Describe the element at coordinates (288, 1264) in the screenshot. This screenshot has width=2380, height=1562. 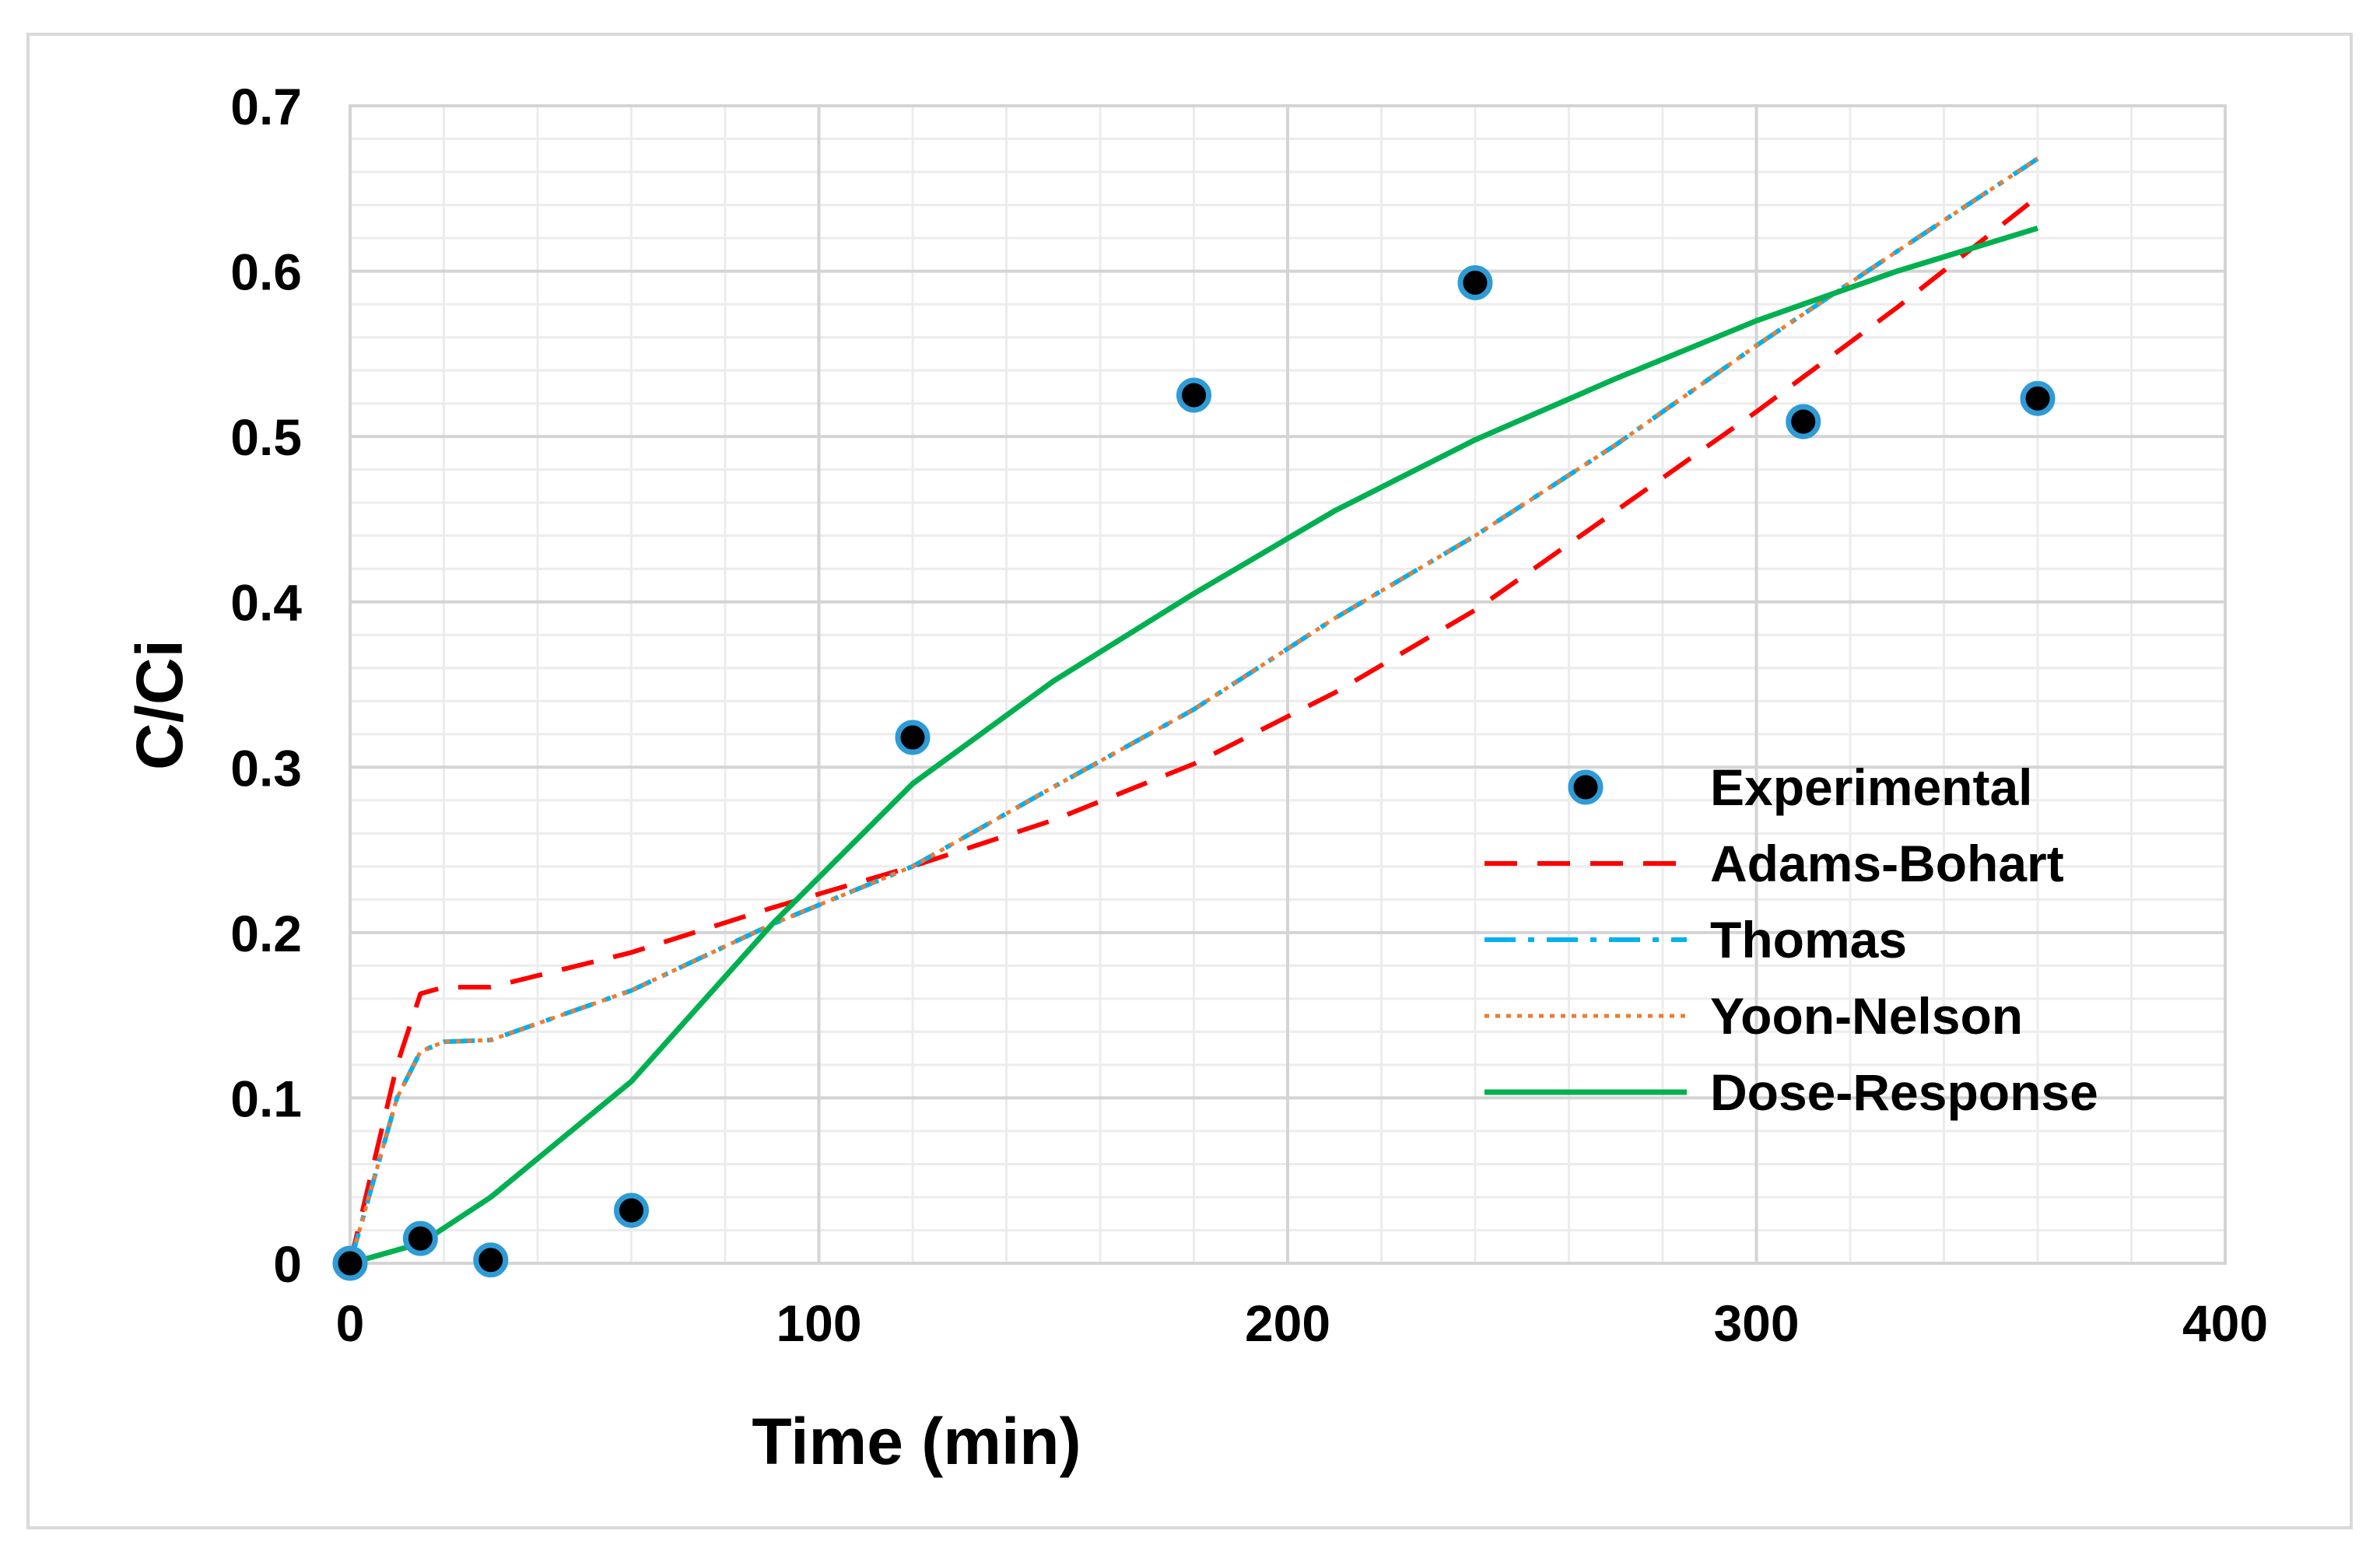
I see `y-tick-label: 0` at that location.